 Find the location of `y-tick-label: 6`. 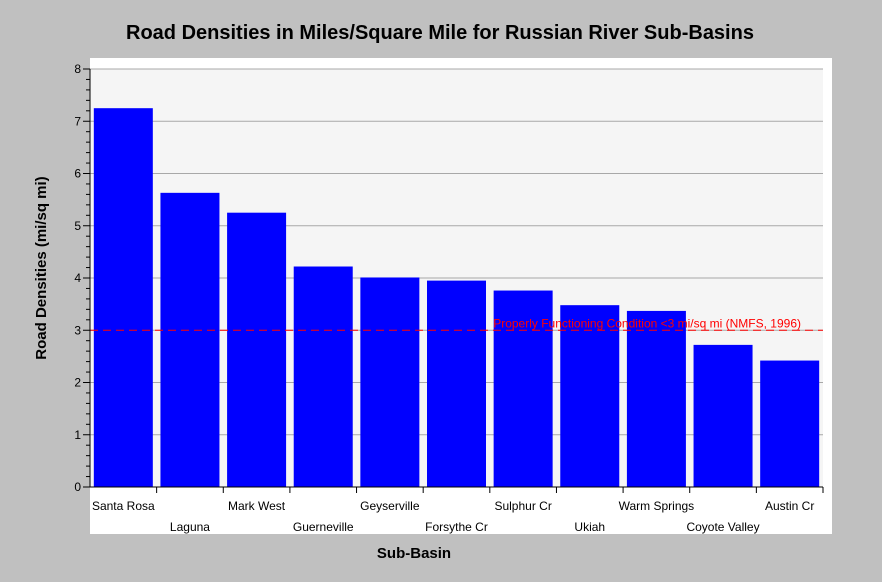

y-tick-label: 6 is located at coordinates (77, 174).